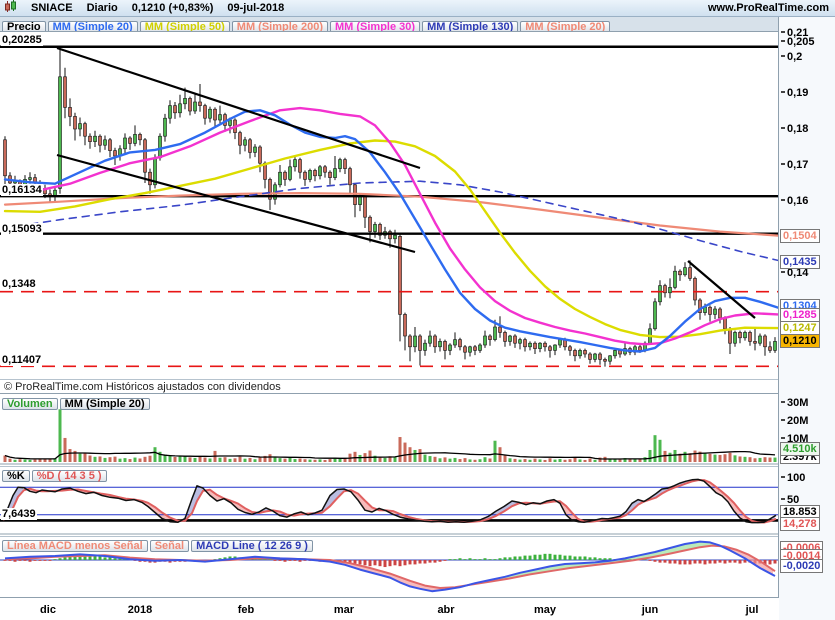  I want to click on price-indicator-button-6: MM (Simple 20), so click(565, 26).